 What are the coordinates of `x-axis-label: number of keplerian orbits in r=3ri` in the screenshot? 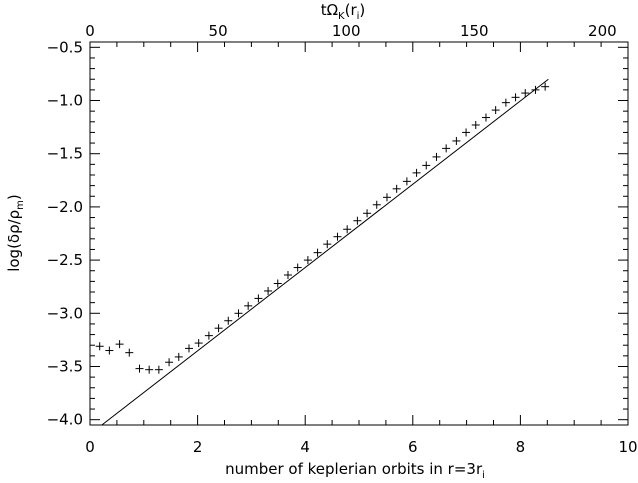 It's located at (355, 470).